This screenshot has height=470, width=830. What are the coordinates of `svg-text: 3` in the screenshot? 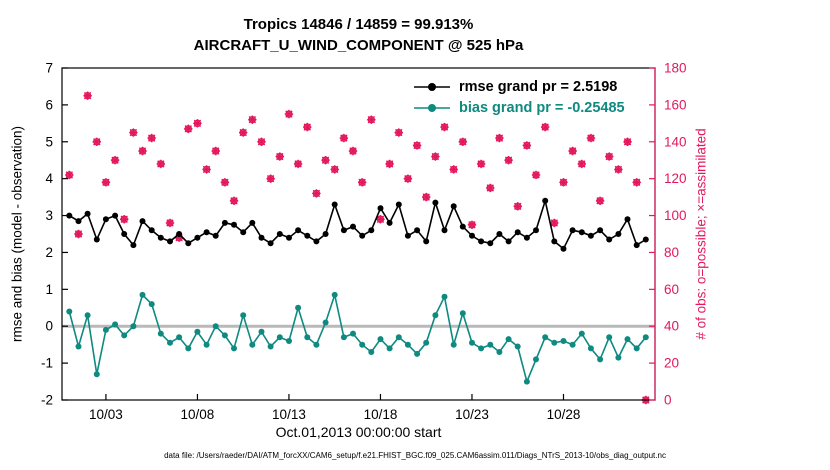 It's located at (49, 215).